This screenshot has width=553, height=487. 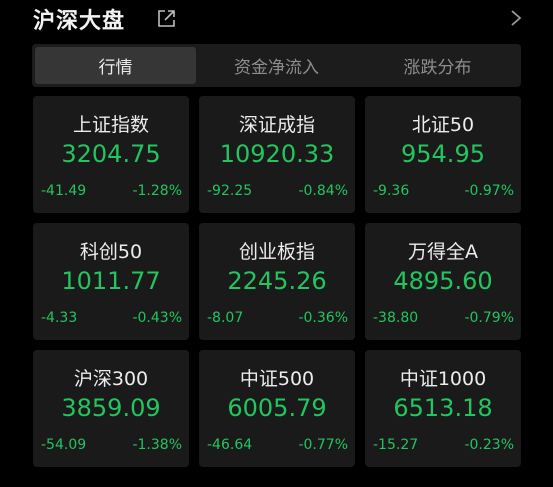 What do you see at coordinates (391, 191) in the screenshot?
I see `index-change: -9.36` at bounding box center [391, 191].